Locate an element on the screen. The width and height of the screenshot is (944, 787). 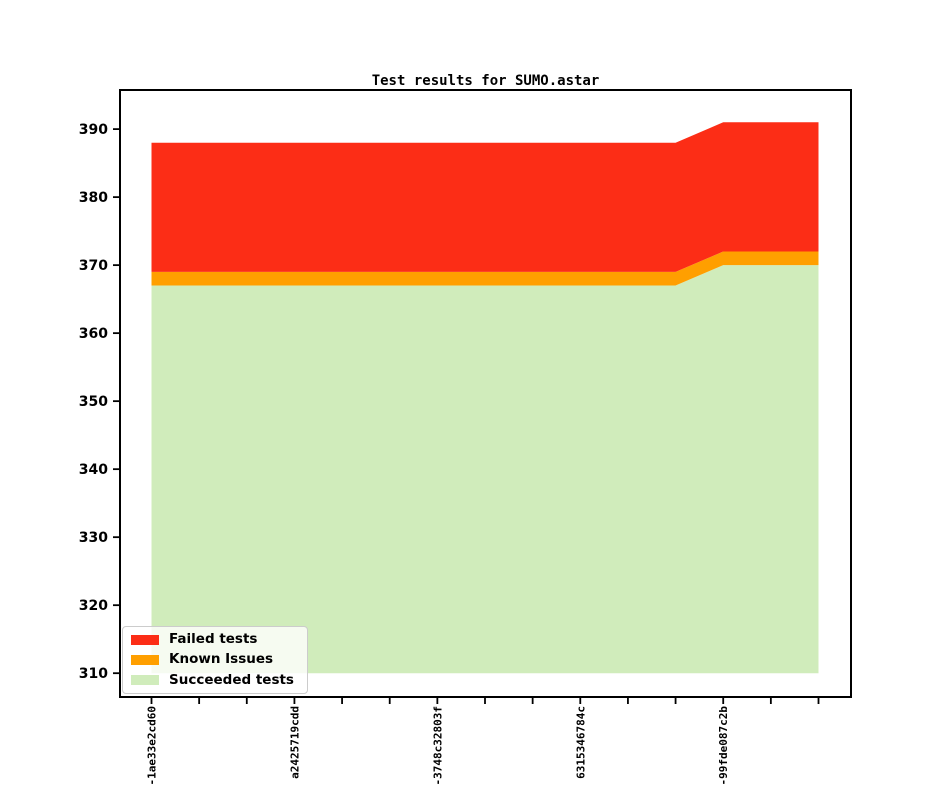
y-tick-label: 320 is located at coordinates (93, 606).